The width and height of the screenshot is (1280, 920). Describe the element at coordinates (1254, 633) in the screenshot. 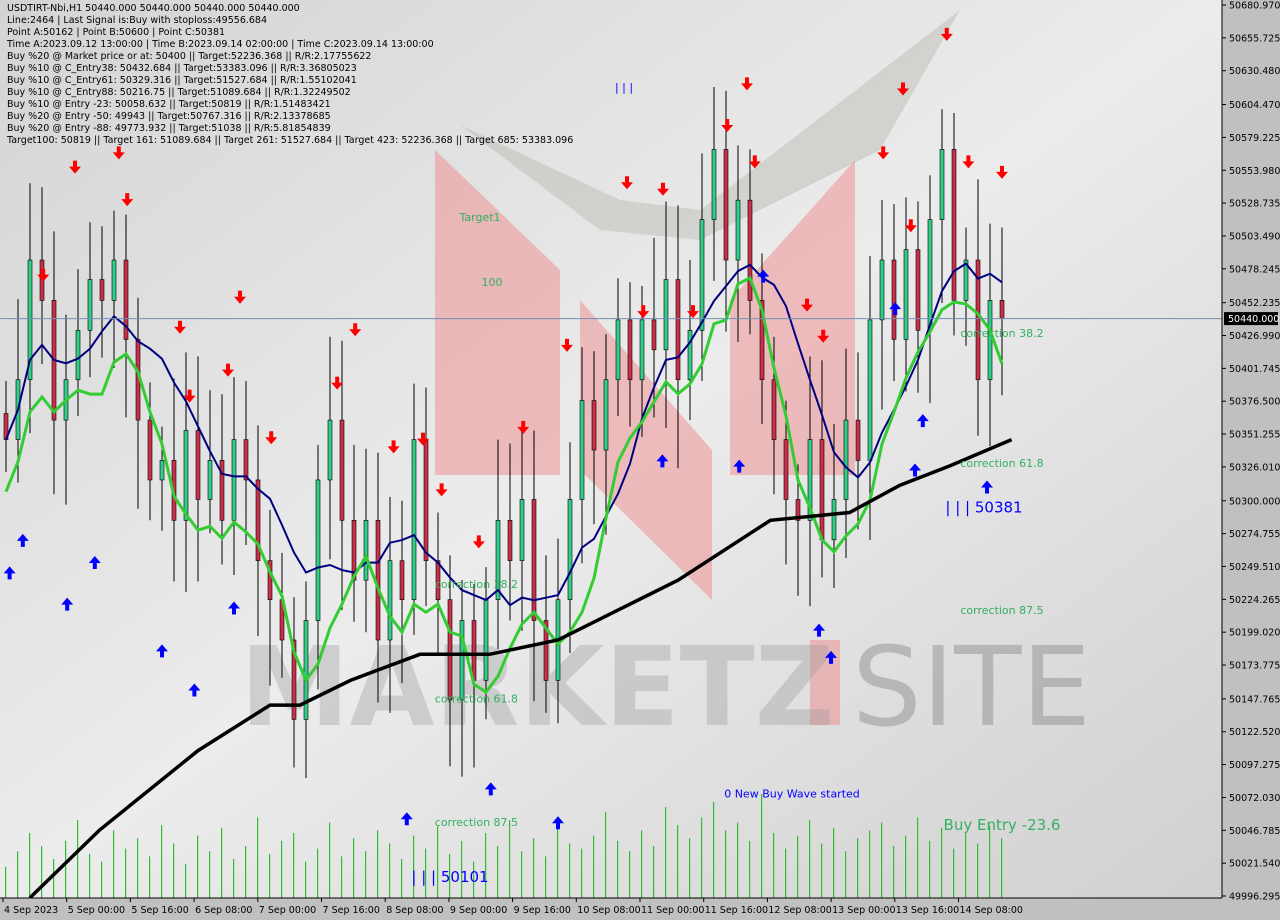

I see `y-tick-label: 50199.020` at that location.